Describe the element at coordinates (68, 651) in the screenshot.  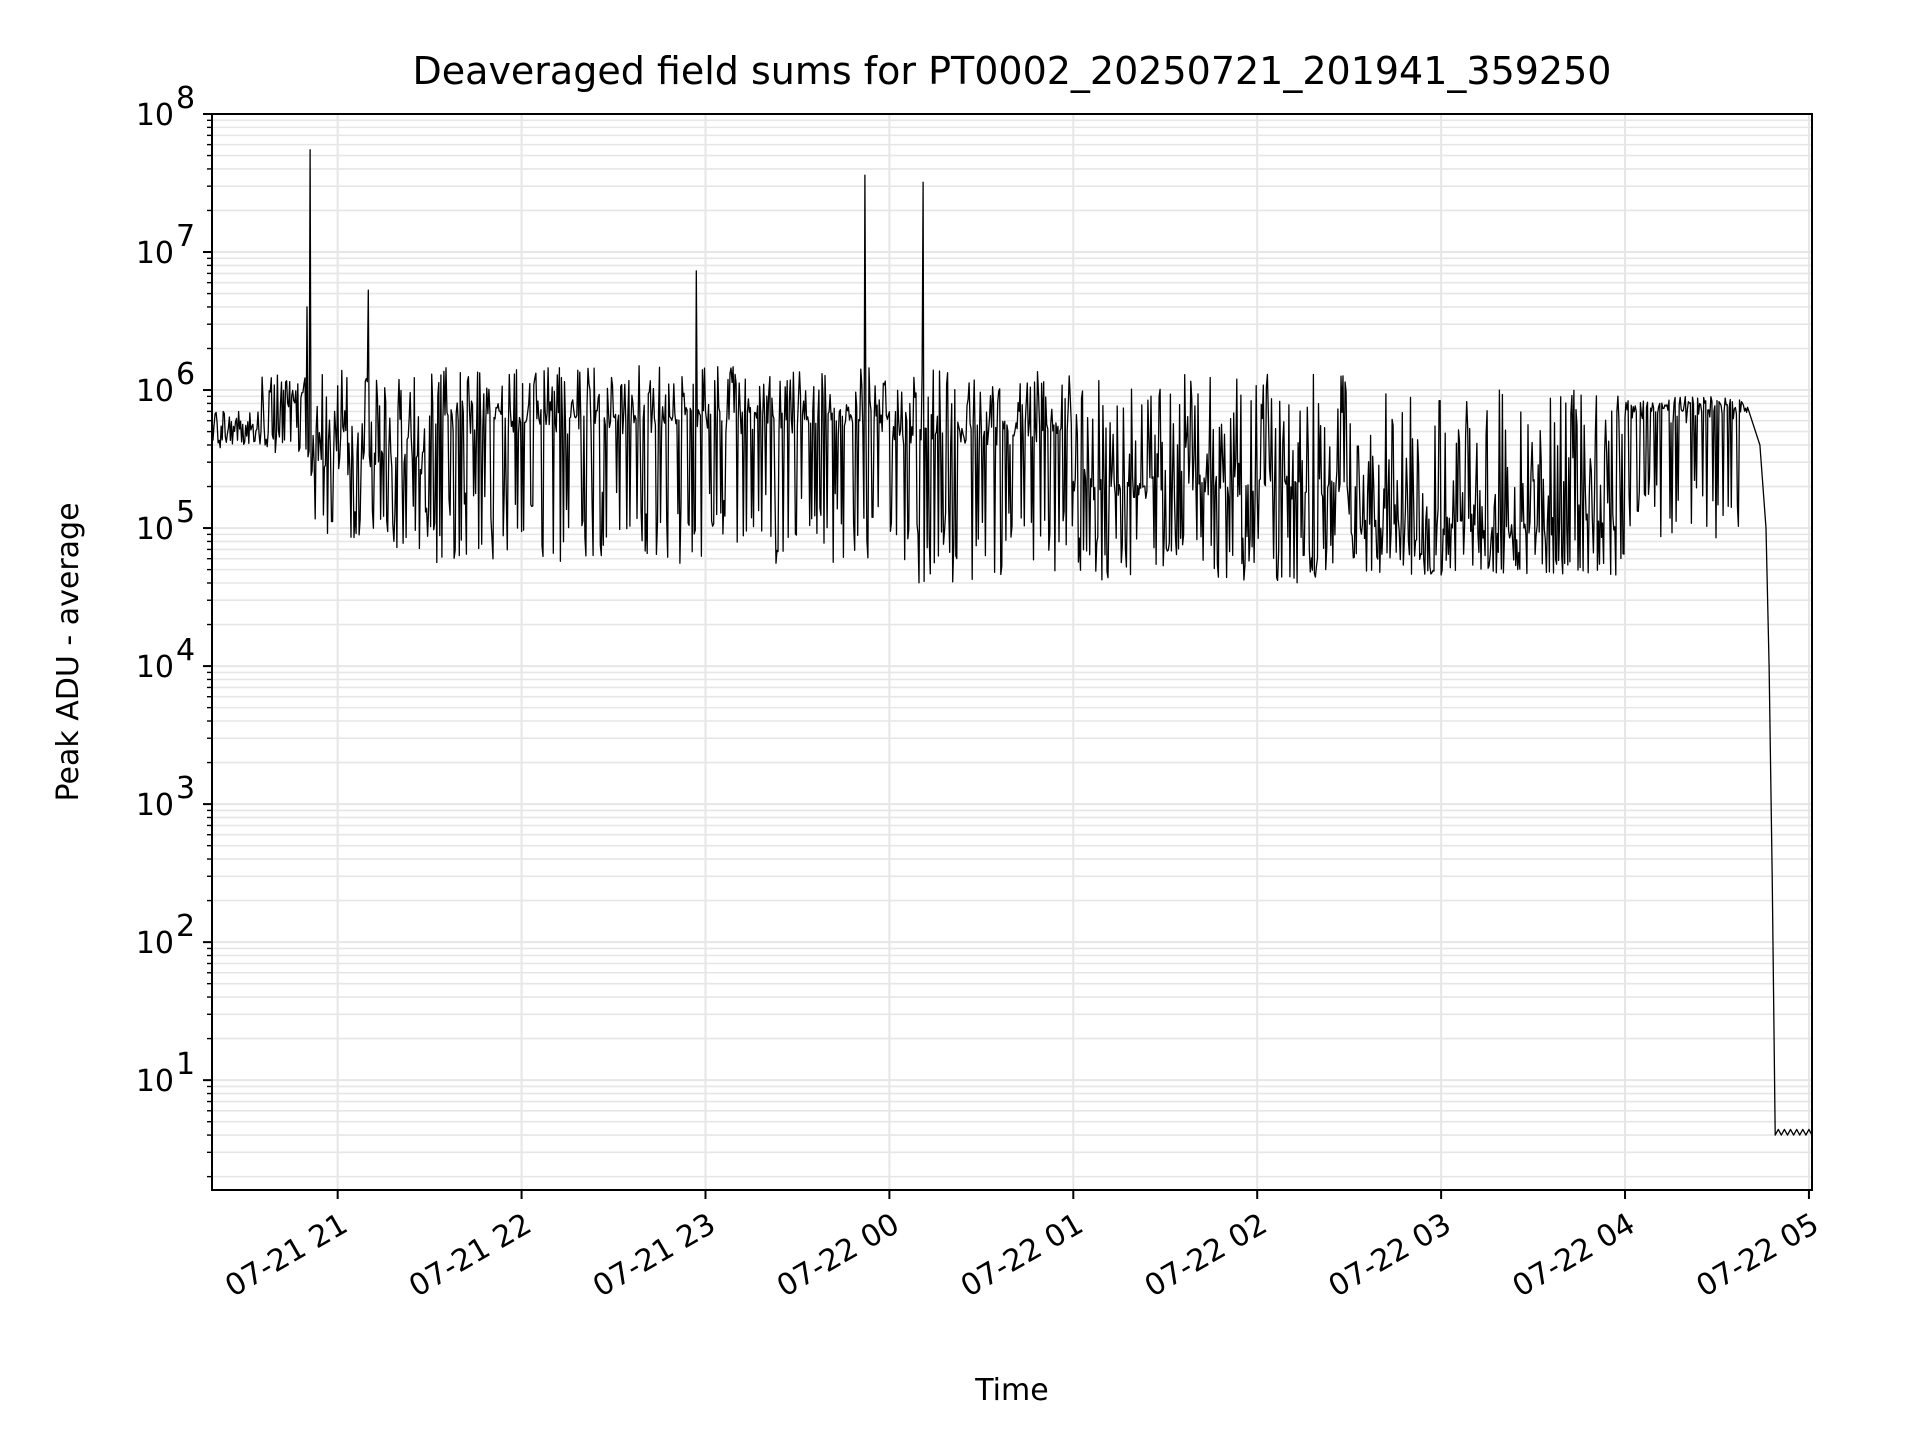
I see `y-axis-label: Peak ADU - average` at that location.